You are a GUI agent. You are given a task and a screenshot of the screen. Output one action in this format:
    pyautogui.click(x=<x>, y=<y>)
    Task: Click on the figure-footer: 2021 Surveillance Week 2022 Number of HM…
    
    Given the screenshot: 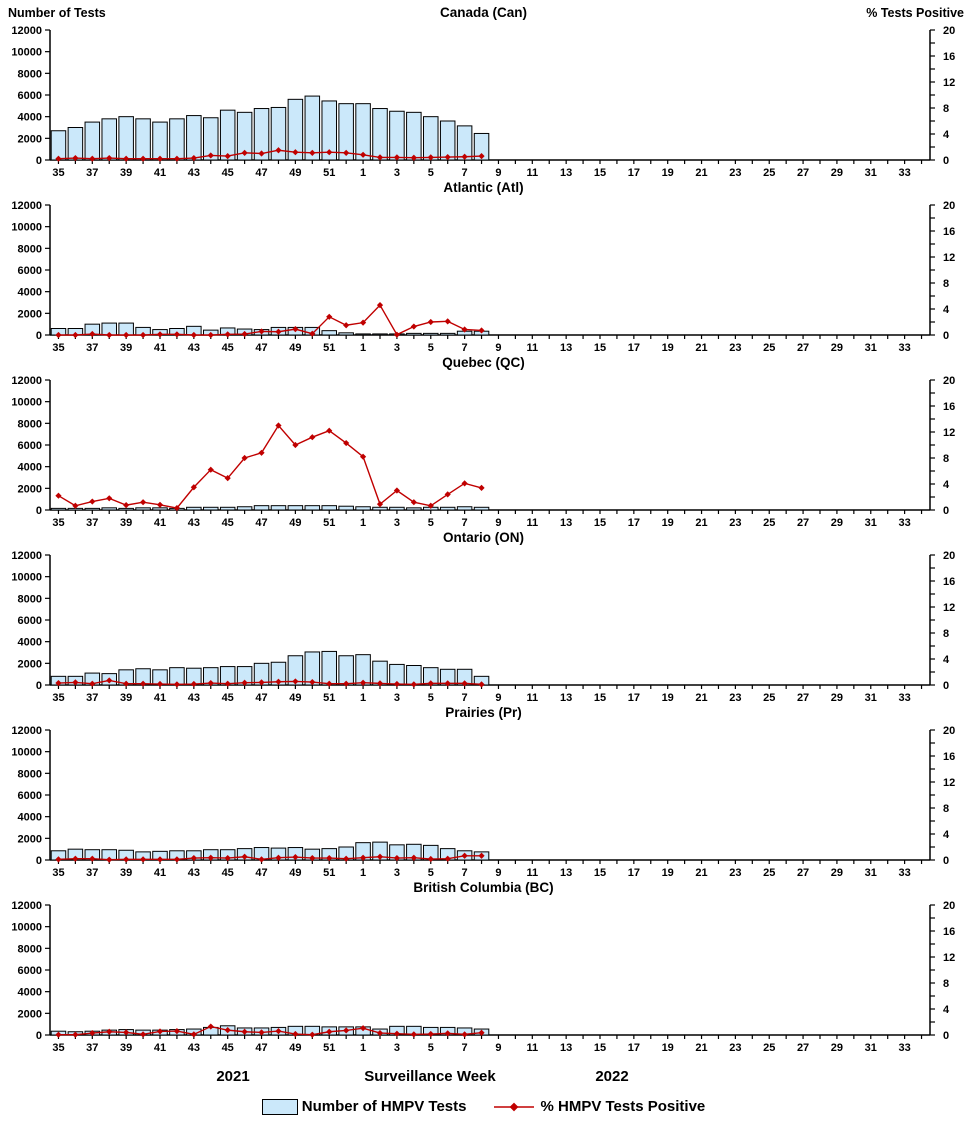 What is the action you would take?
    pyautogui.click(x=483, y=1095)
    